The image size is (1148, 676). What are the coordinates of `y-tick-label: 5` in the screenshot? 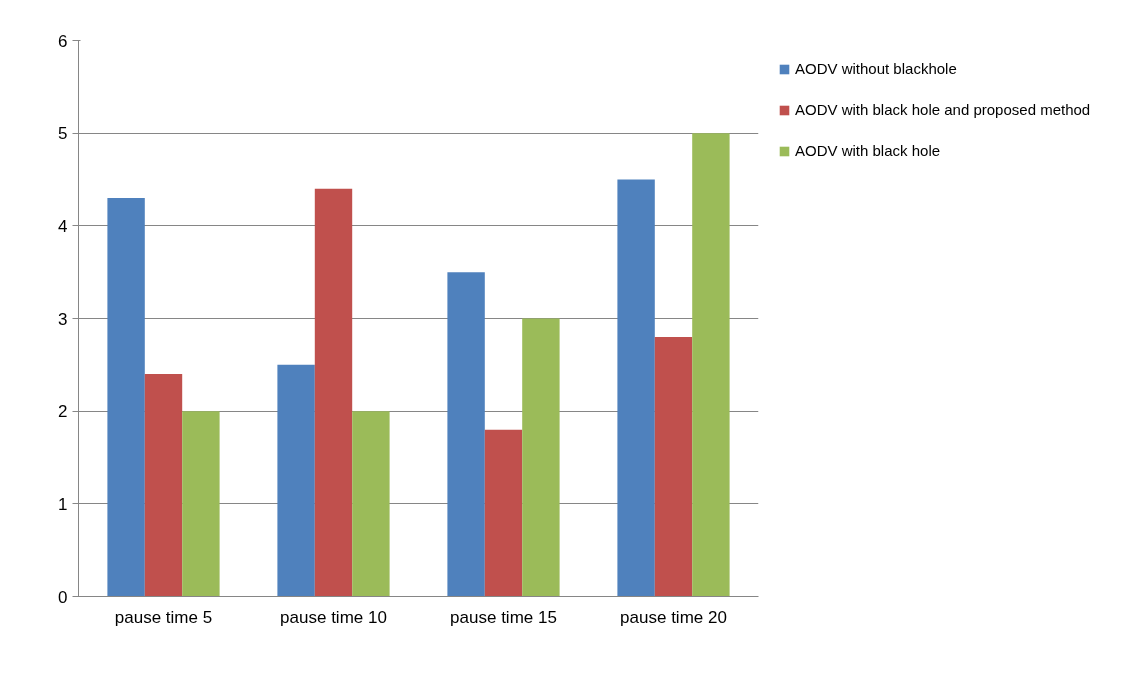 It's located at (63, 134).